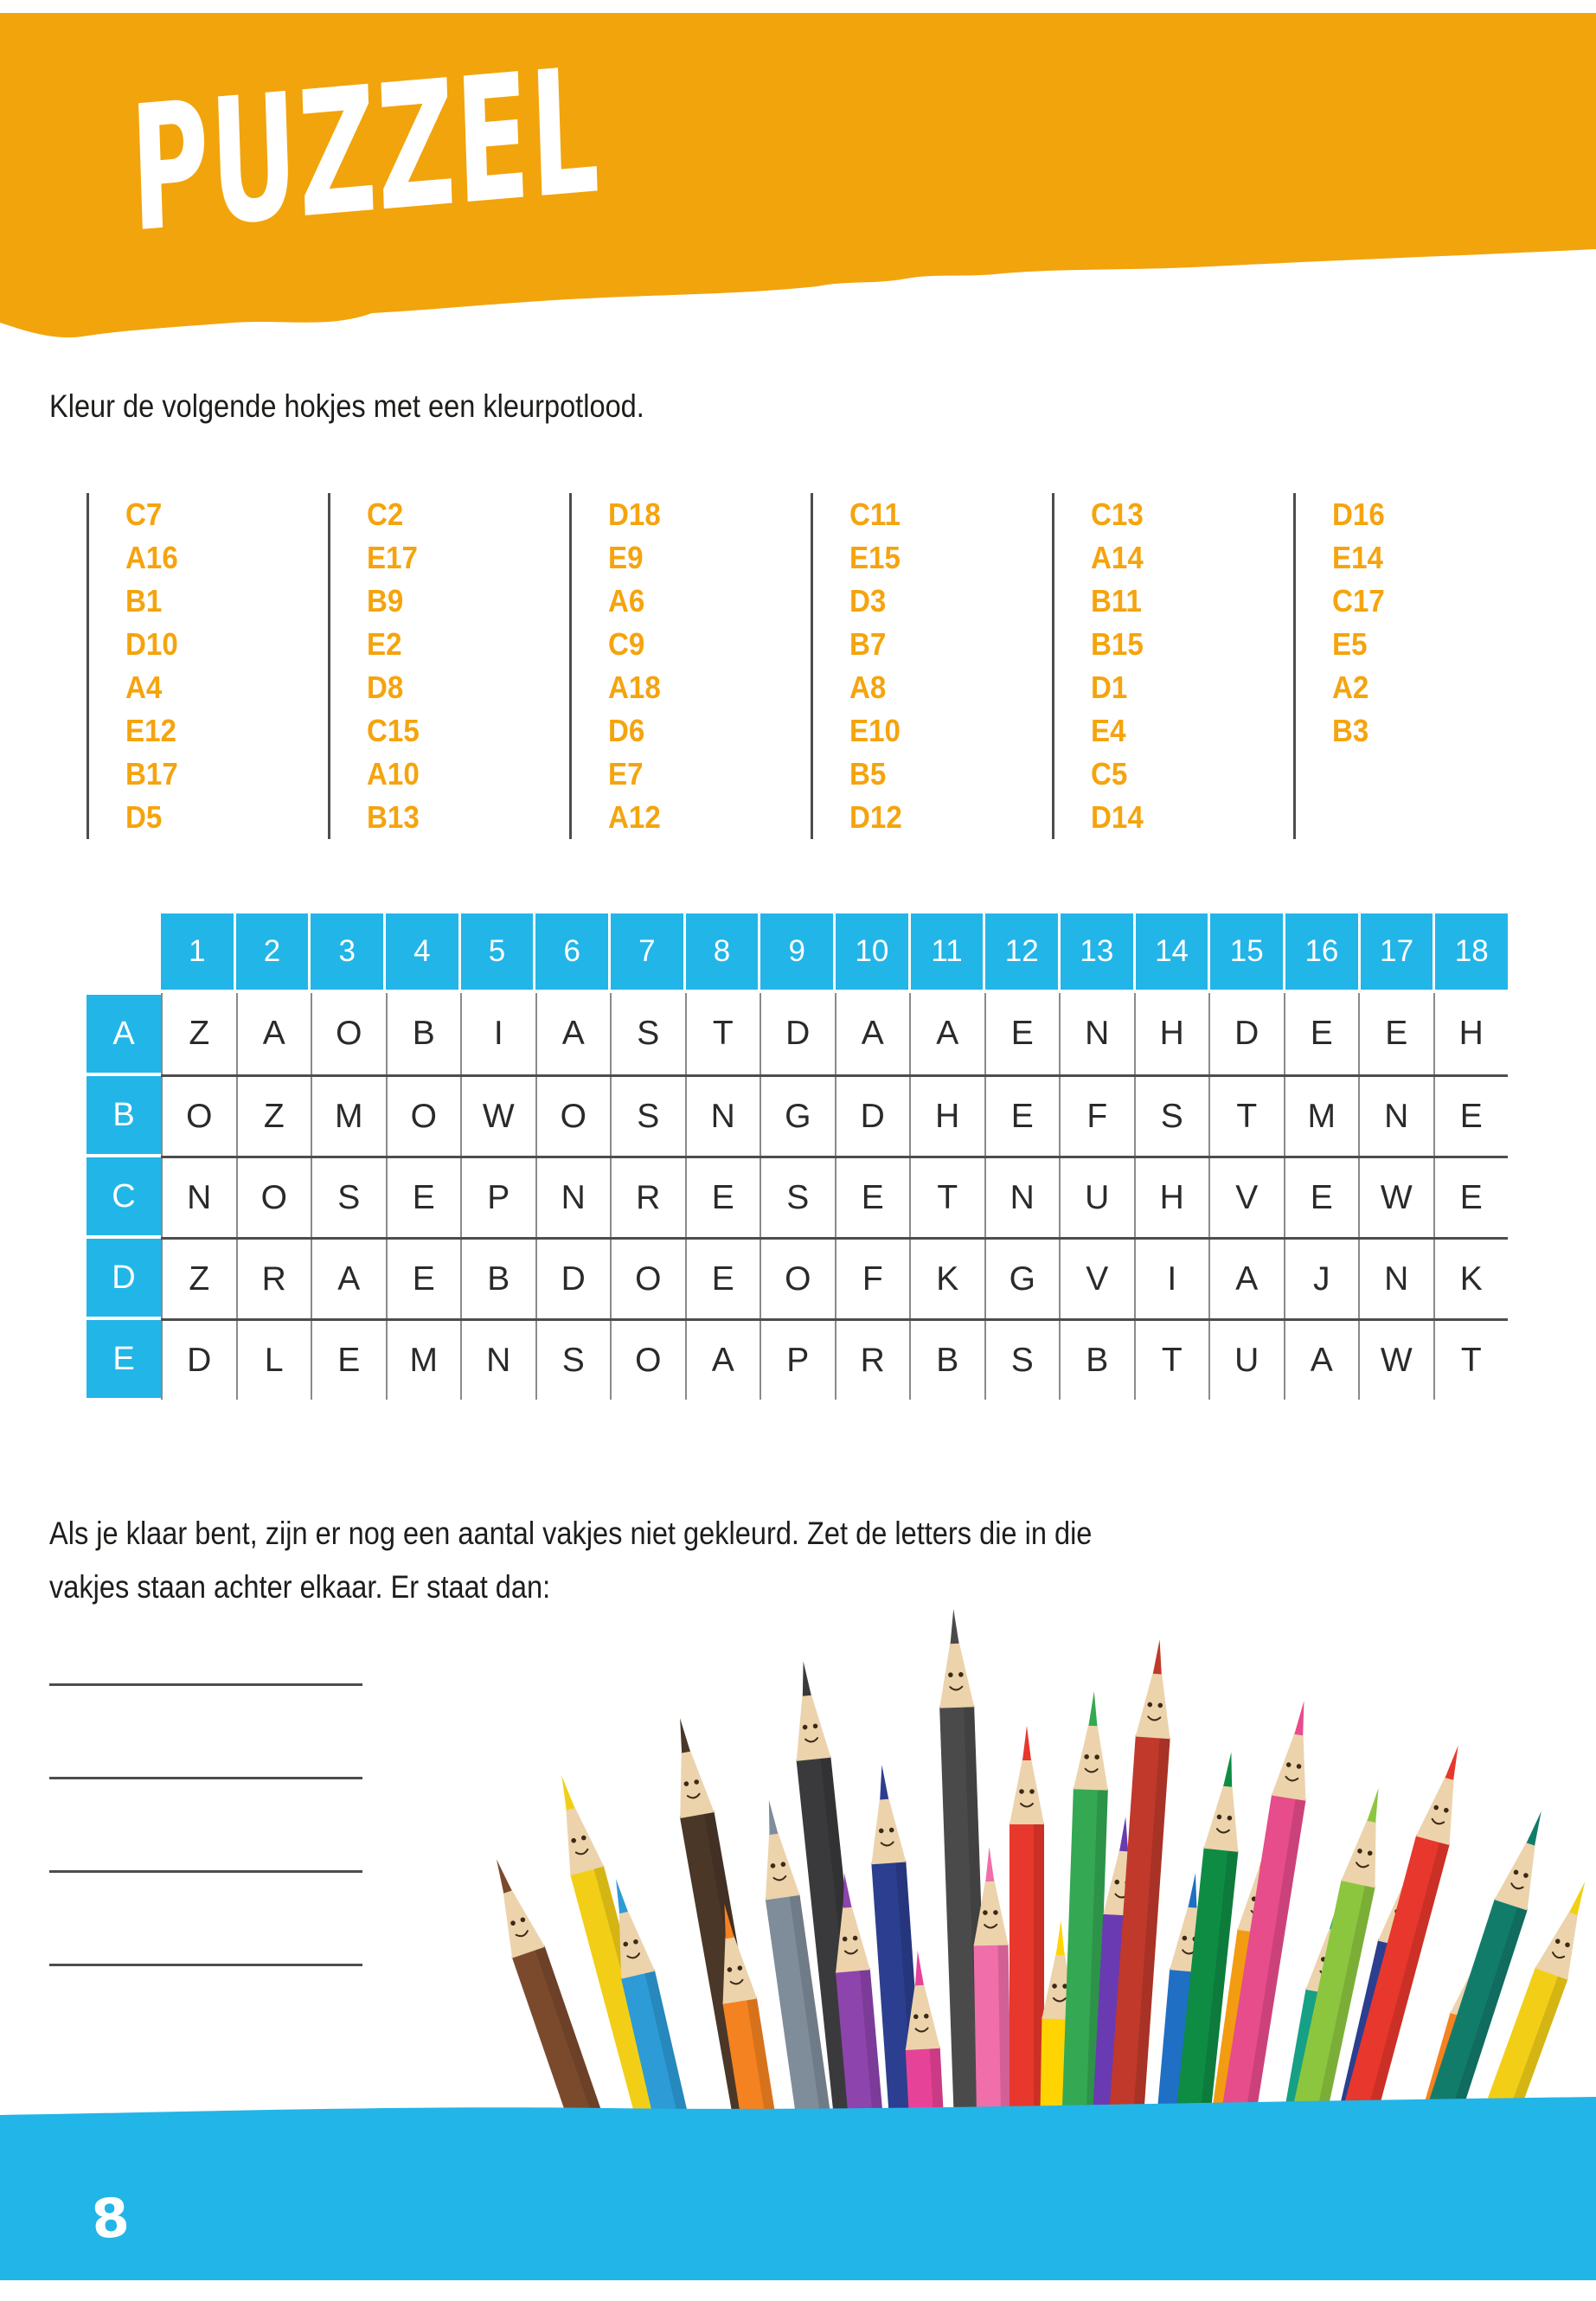 The image size is (1596, 2301). I want to click on grid-cell-E7: O, so click(647, 1360).